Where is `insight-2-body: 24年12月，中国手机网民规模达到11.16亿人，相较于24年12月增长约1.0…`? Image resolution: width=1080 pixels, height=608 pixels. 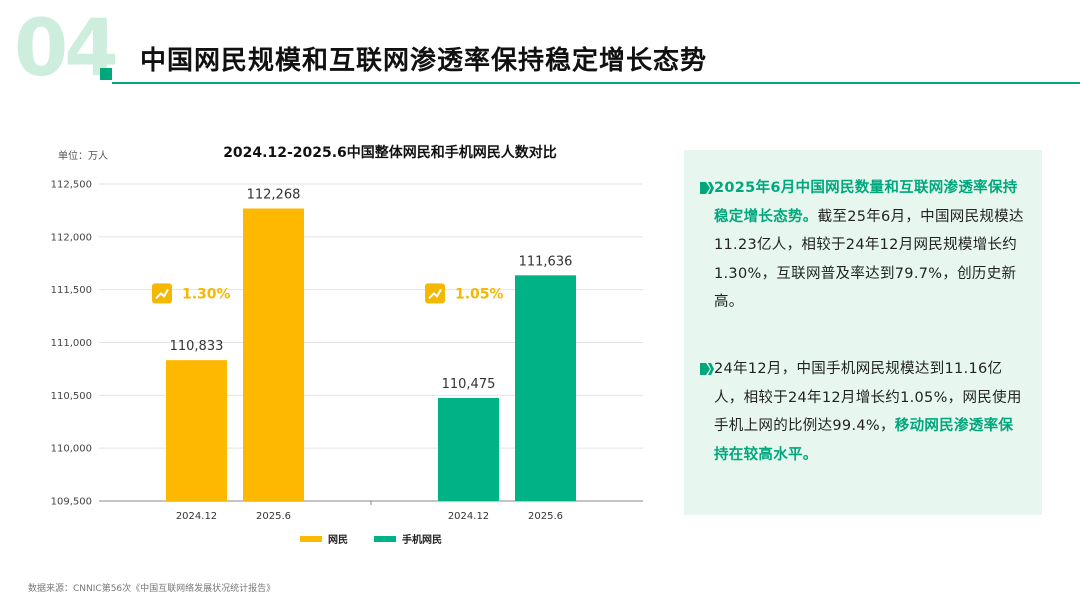 insight-2-body: 24年12月，中国手机网民规模达到11.16亿人，相较于24年12月增长约1.0… is located at coordinates (868, 397).